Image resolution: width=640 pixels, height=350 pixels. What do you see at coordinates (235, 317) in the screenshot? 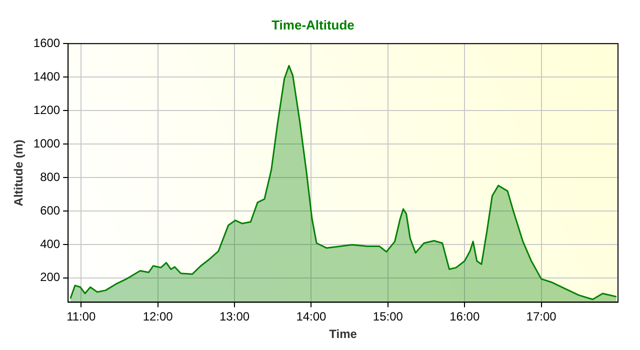
I see `x-tick-label: 13:00` at bounding box center [235, 317].